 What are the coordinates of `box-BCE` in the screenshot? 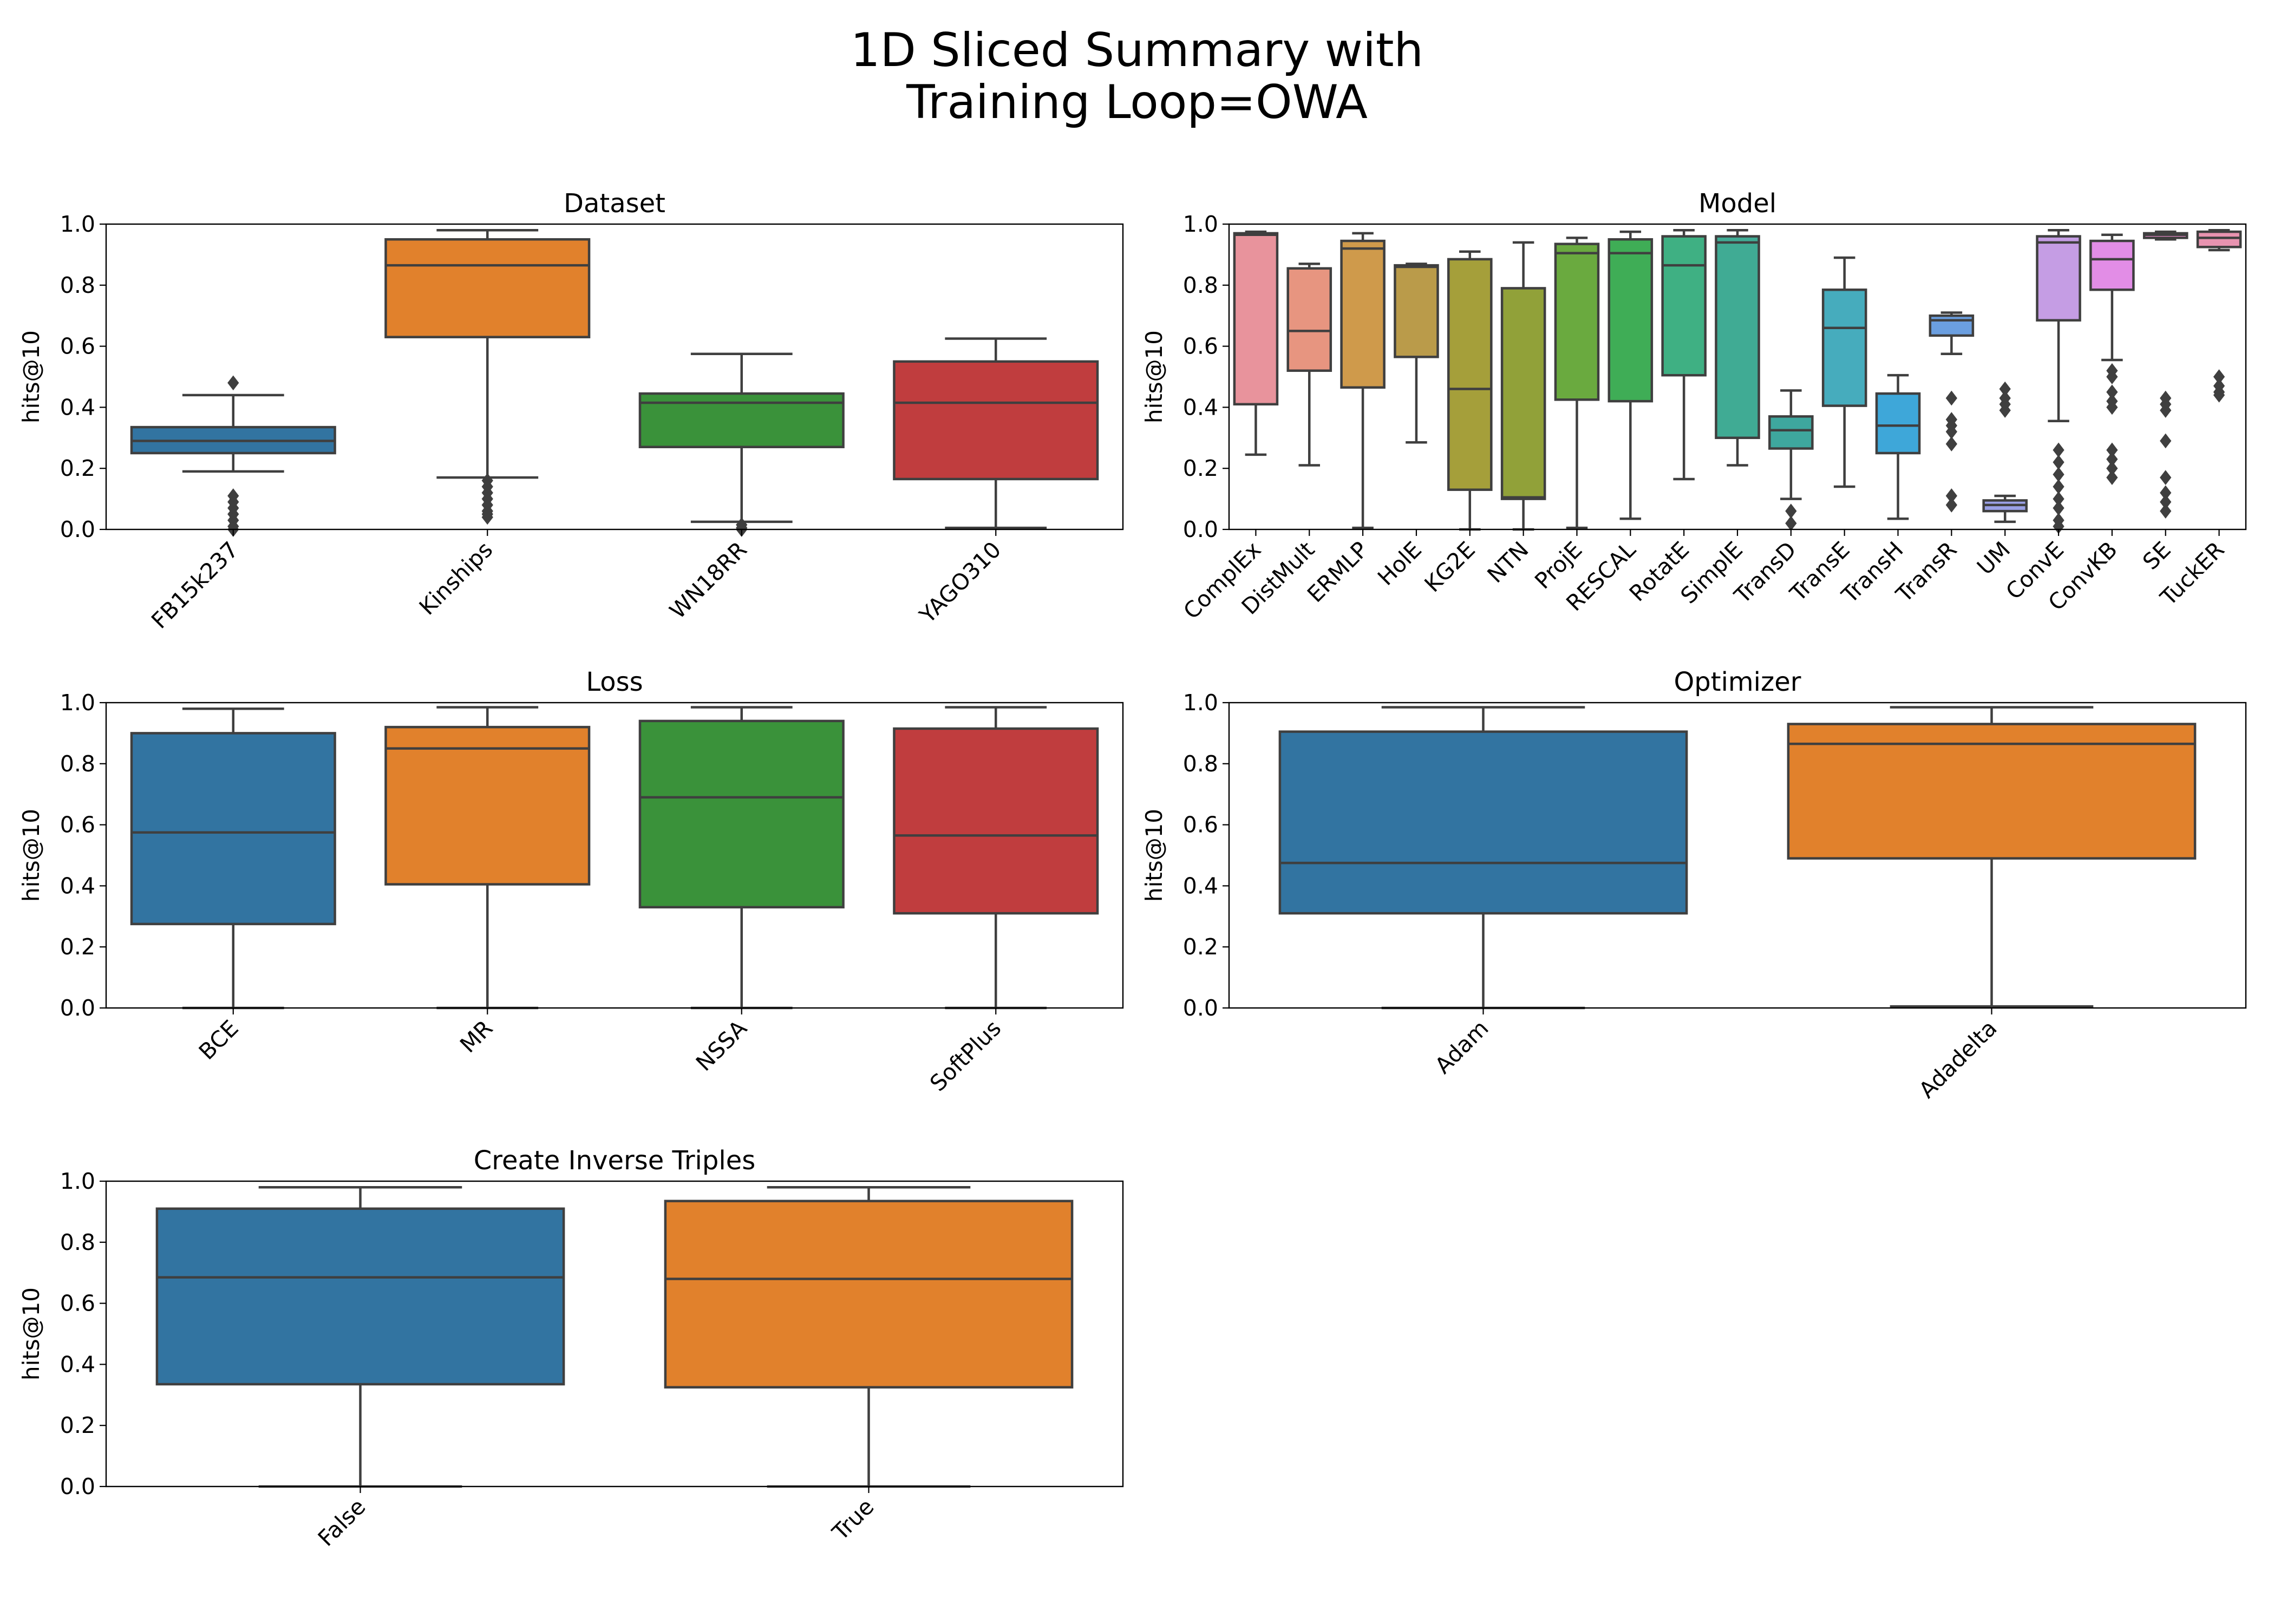 It's located at (233, 859).